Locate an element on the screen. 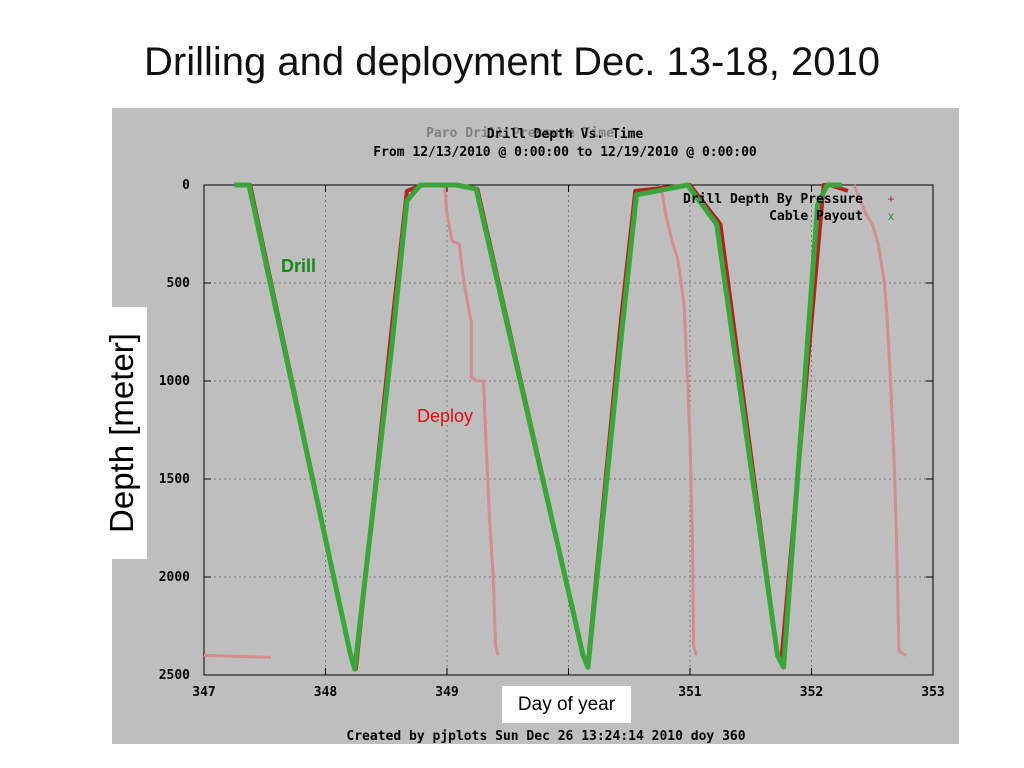 Image resolution: width=1024 pixels, height=768 pixels. x-tick-label: 349 is located at coordinates (446, 692).